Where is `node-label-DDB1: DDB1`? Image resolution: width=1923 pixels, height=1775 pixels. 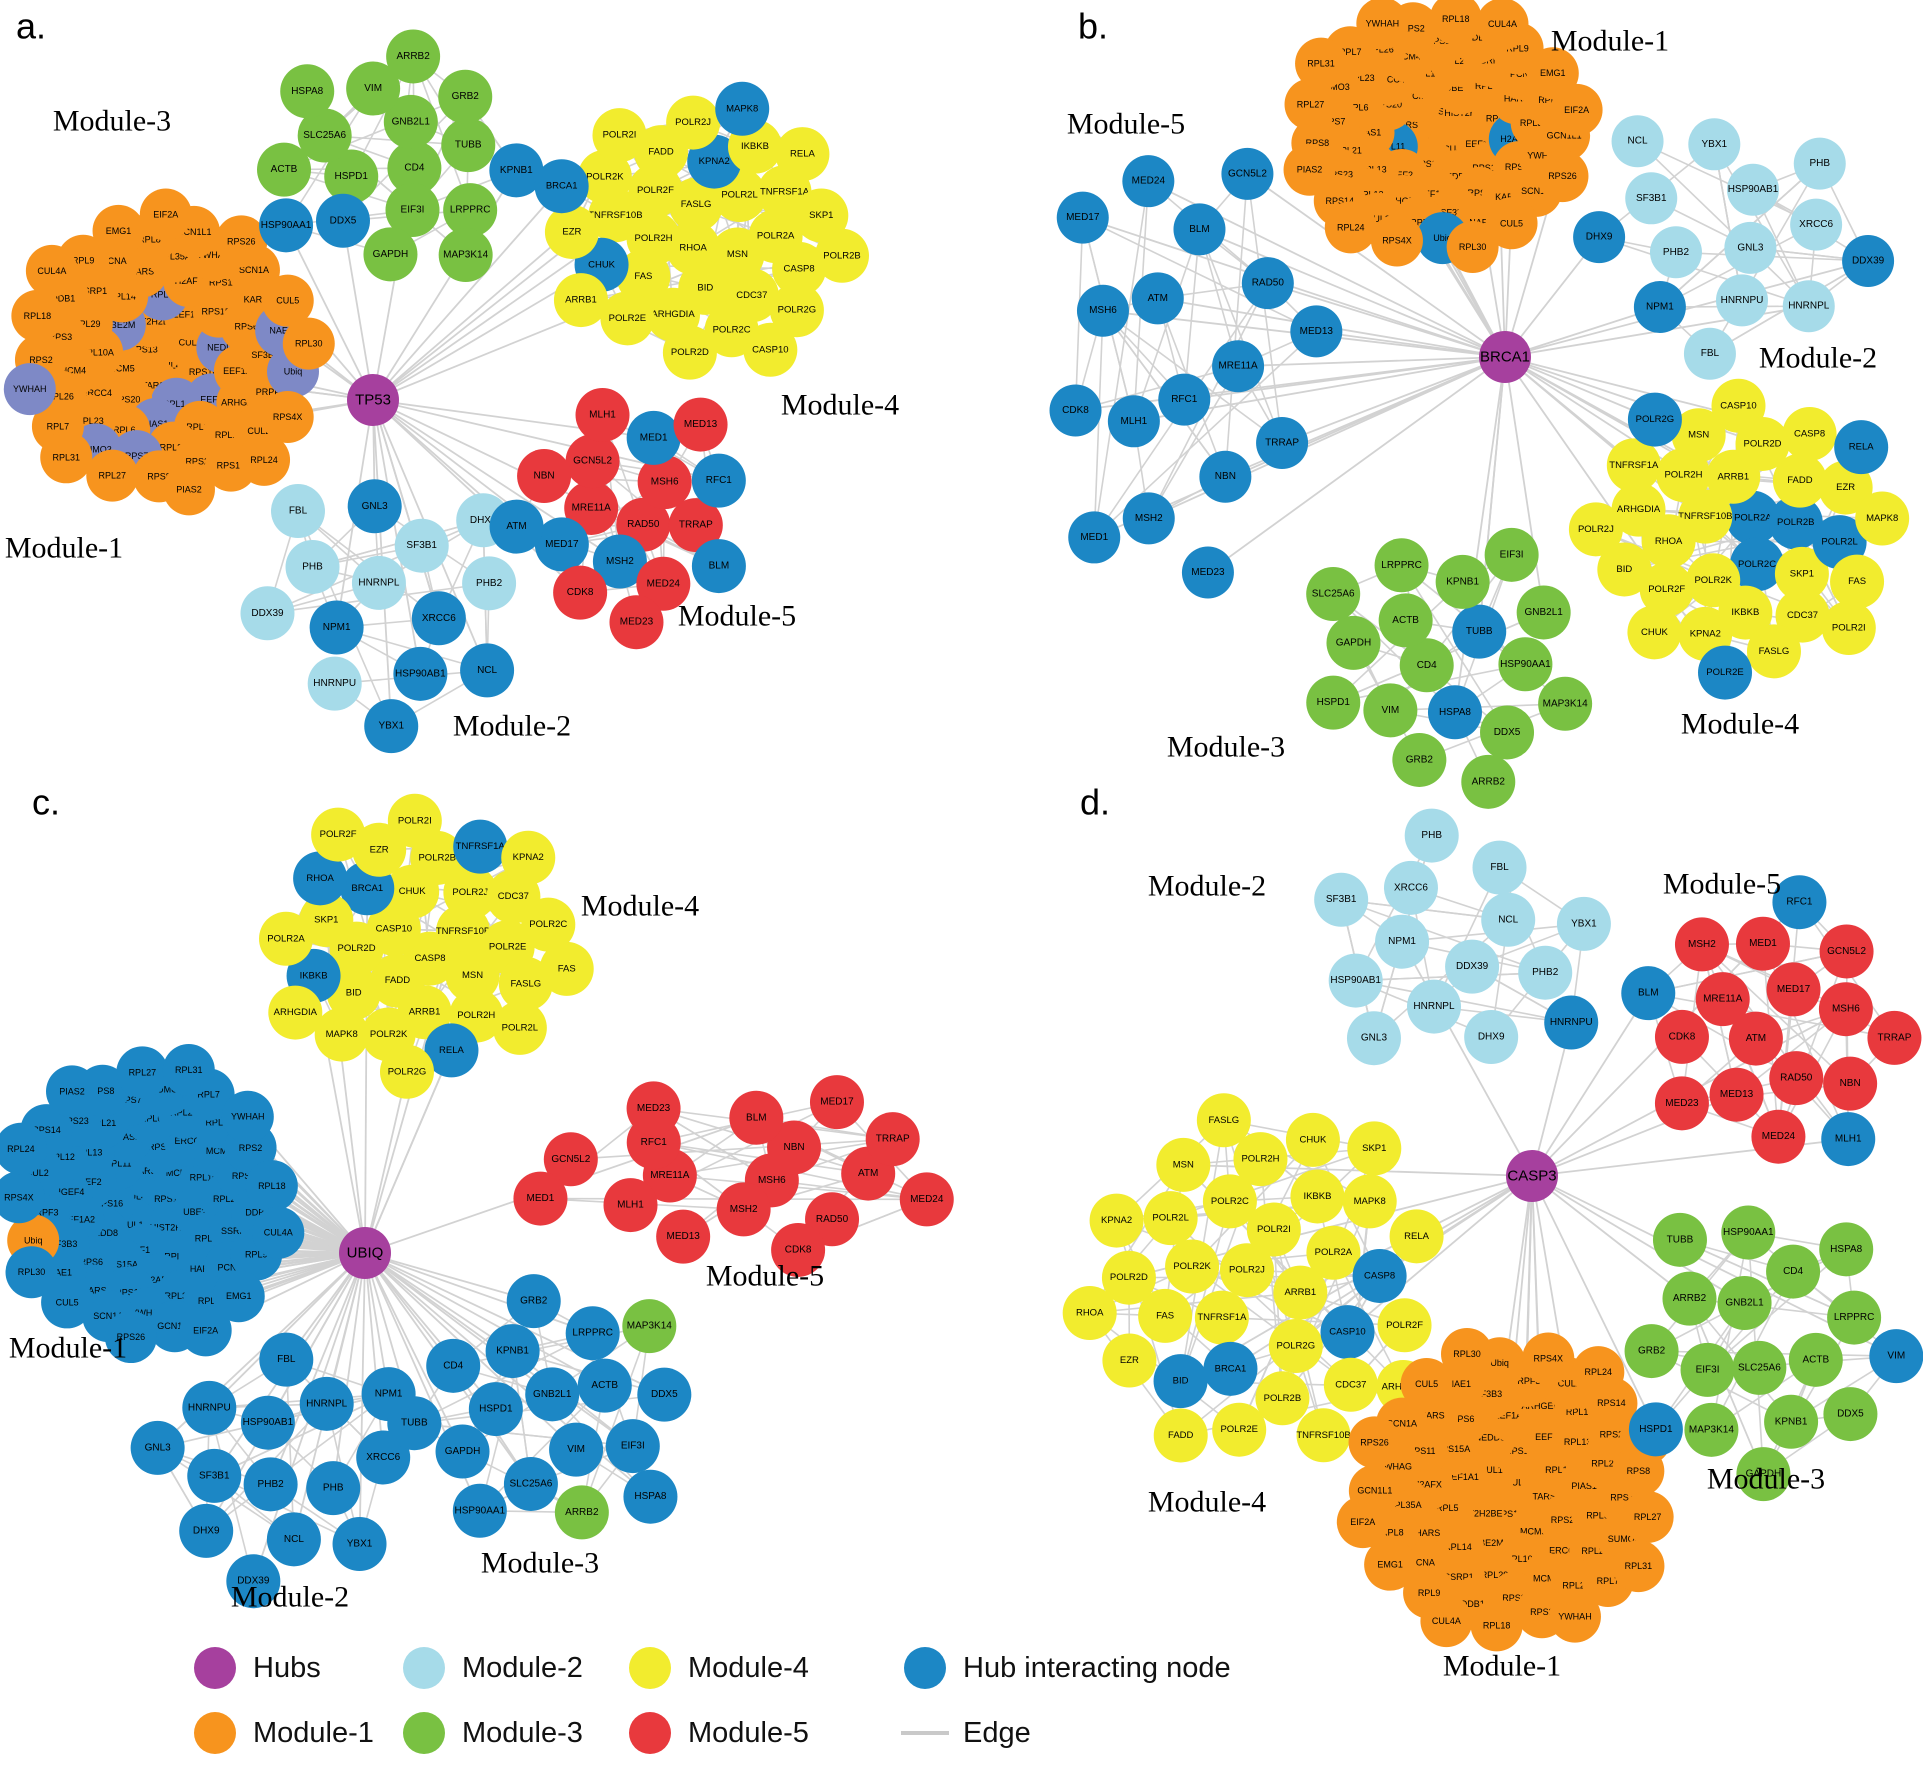 node-label-DDB1: DDB1 is located at coordinates (63, 298).